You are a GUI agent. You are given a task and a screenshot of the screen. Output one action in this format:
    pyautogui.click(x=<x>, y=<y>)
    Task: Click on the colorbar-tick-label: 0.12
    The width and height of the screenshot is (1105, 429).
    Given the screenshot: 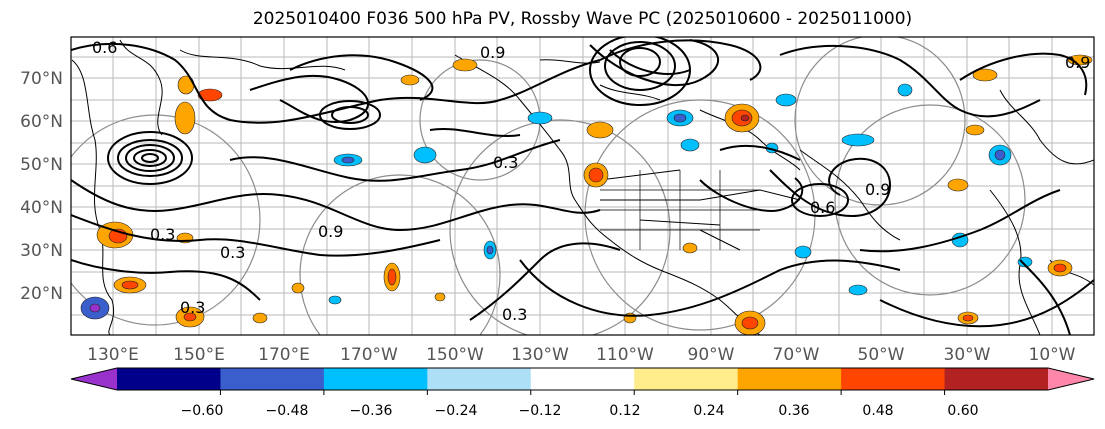 What is the action you would take?
    pyautogui.click(x=624, y=411)
    